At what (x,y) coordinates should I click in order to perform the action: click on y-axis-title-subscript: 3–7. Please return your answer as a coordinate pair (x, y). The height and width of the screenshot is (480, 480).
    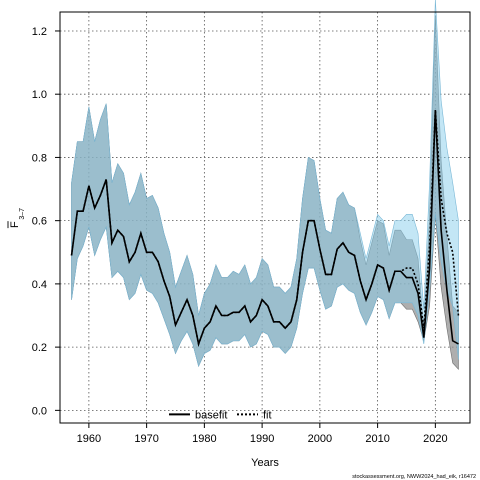
    Looking at the image, I should click on (22, 214).